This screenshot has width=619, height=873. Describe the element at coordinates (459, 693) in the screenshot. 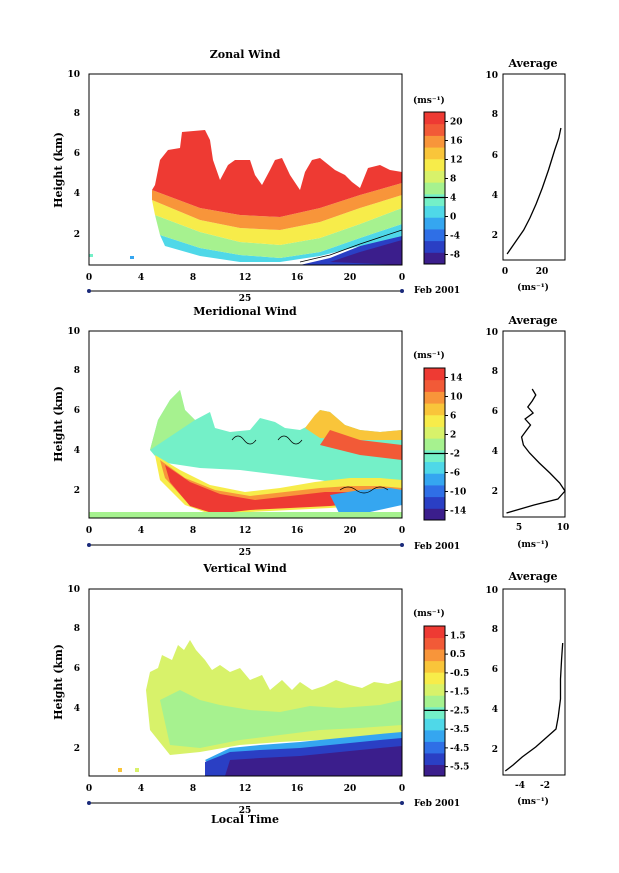

I see `colorbar-tick-label: -1.5` at that location.